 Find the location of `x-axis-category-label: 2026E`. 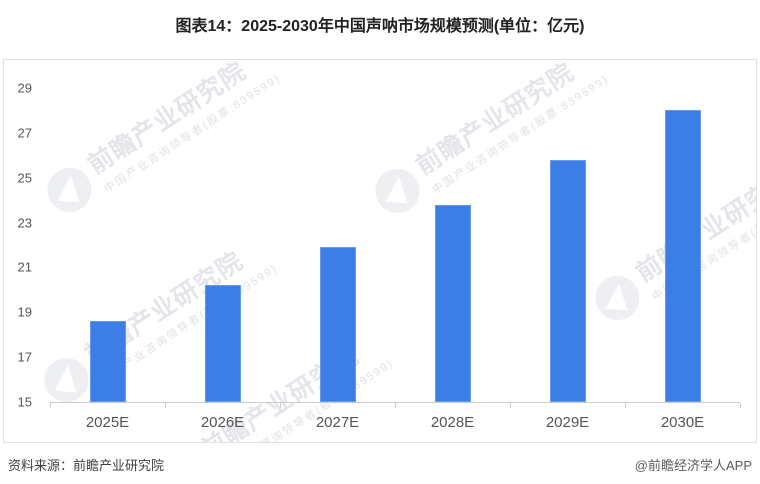

x-axis-category-label: 2026E is located at coordinates (222, 422).